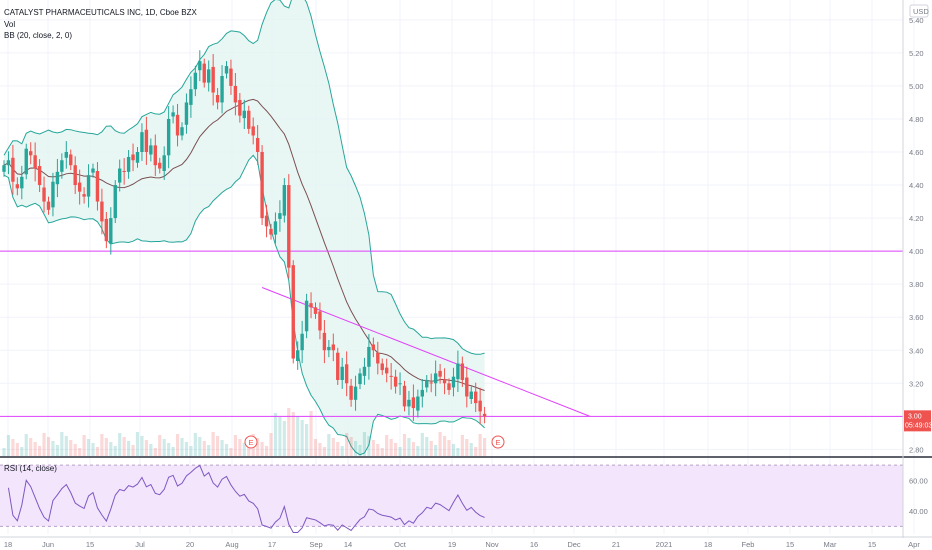 The width and height of the screenshot is (932, 550). Describe the element at coordinates (664, 544) in the screenshot. I see `time-tick-label: 2021` at that location.